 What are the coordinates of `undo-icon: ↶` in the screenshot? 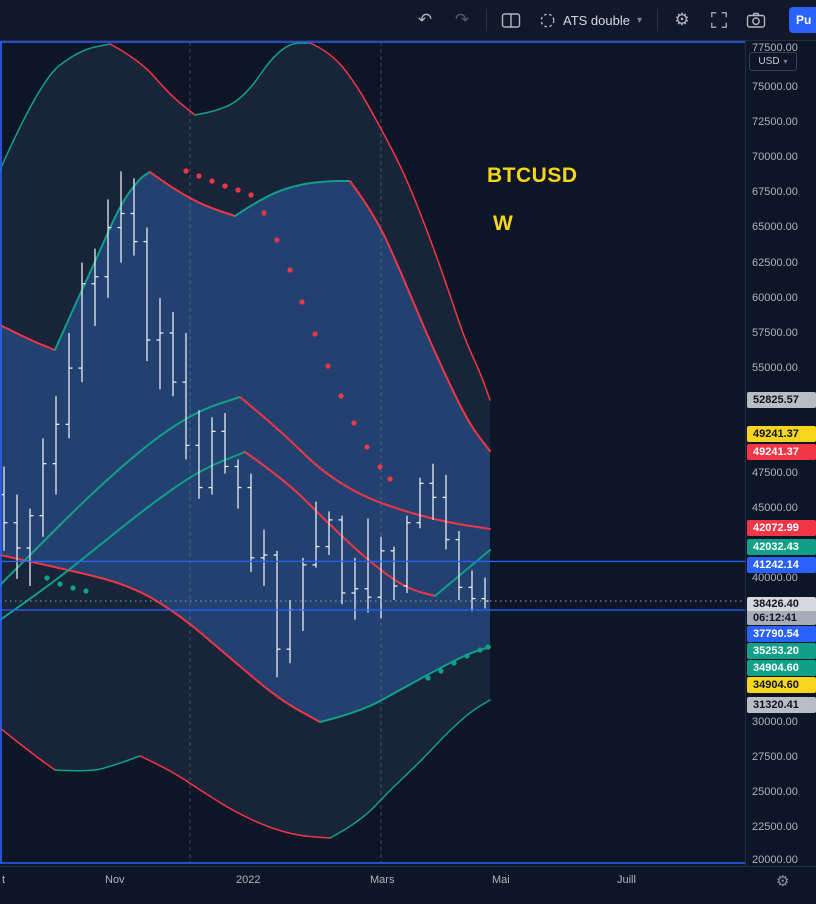 It's located at (425, 19).